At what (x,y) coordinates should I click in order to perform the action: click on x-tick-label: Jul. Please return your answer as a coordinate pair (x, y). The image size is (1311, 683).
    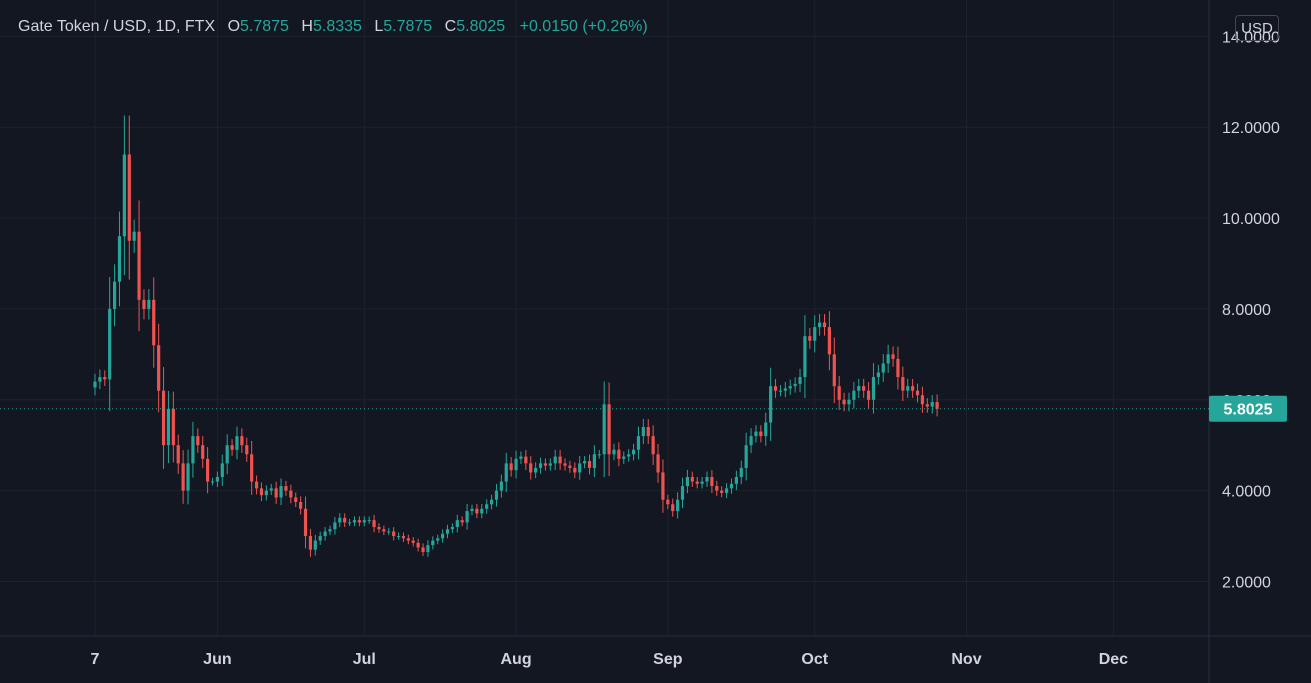
    Looking at the image, I should click on (364, 659).